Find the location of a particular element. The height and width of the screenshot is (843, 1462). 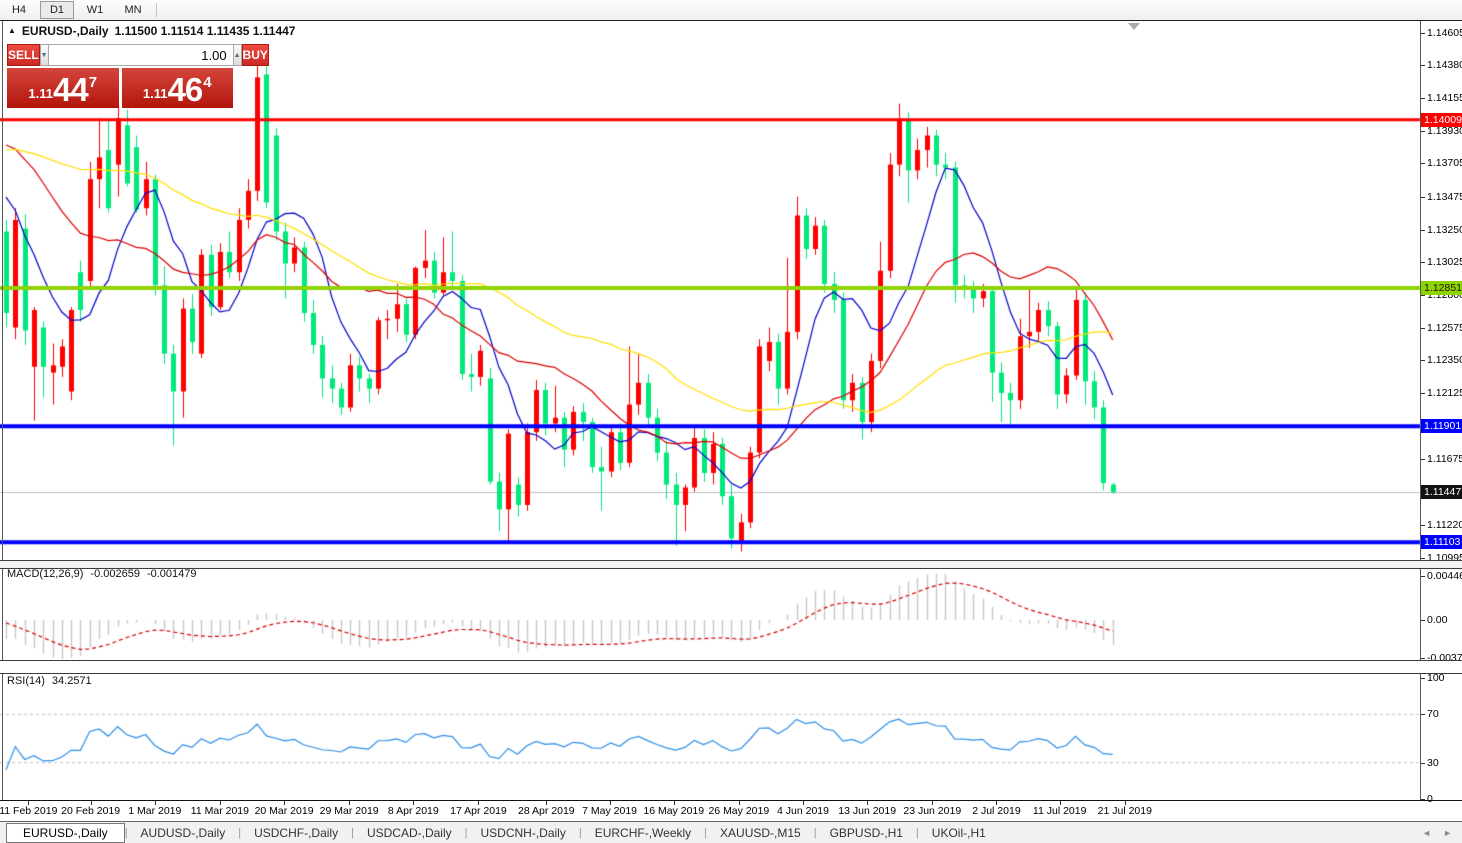

sell-price-prefix: 1.11 is located at coordinates (41, 93).